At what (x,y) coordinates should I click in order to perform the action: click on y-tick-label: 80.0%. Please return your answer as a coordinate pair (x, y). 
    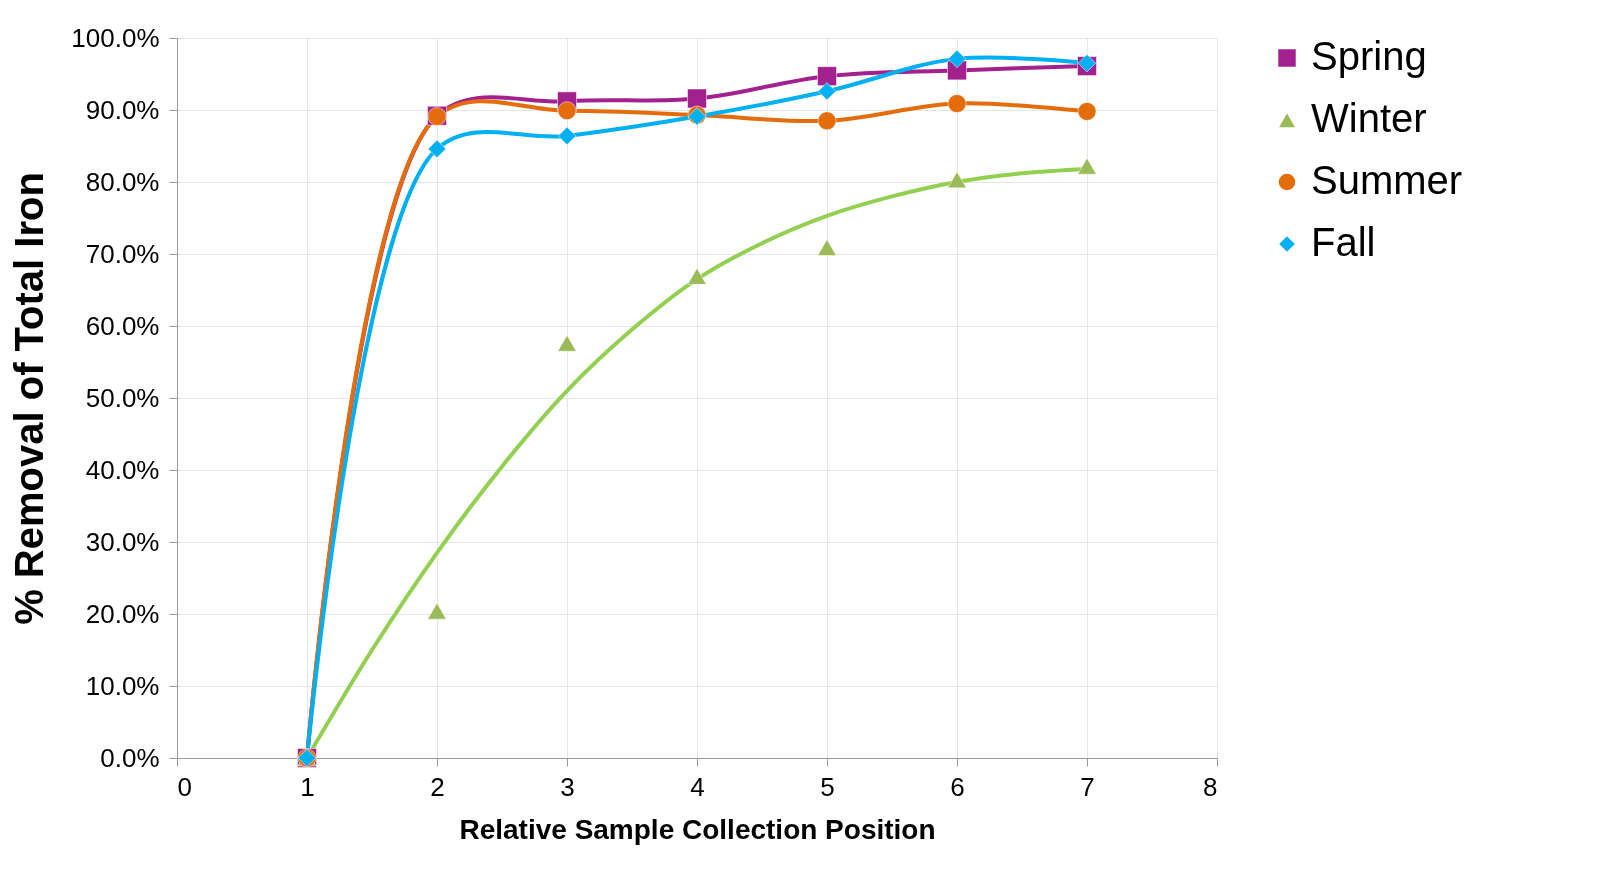
    Looking at the image, I should click on (122, 181).